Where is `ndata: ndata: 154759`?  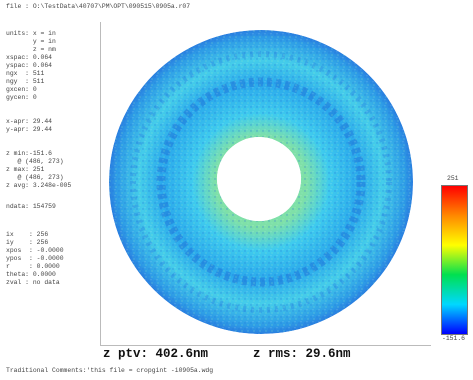
ndata: ndata: 154759 is located at coordinates (31, 206).